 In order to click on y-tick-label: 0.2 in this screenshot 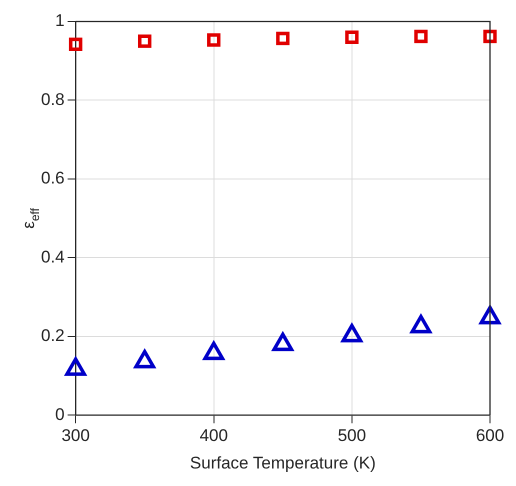, I will do `click(52, 336)`.